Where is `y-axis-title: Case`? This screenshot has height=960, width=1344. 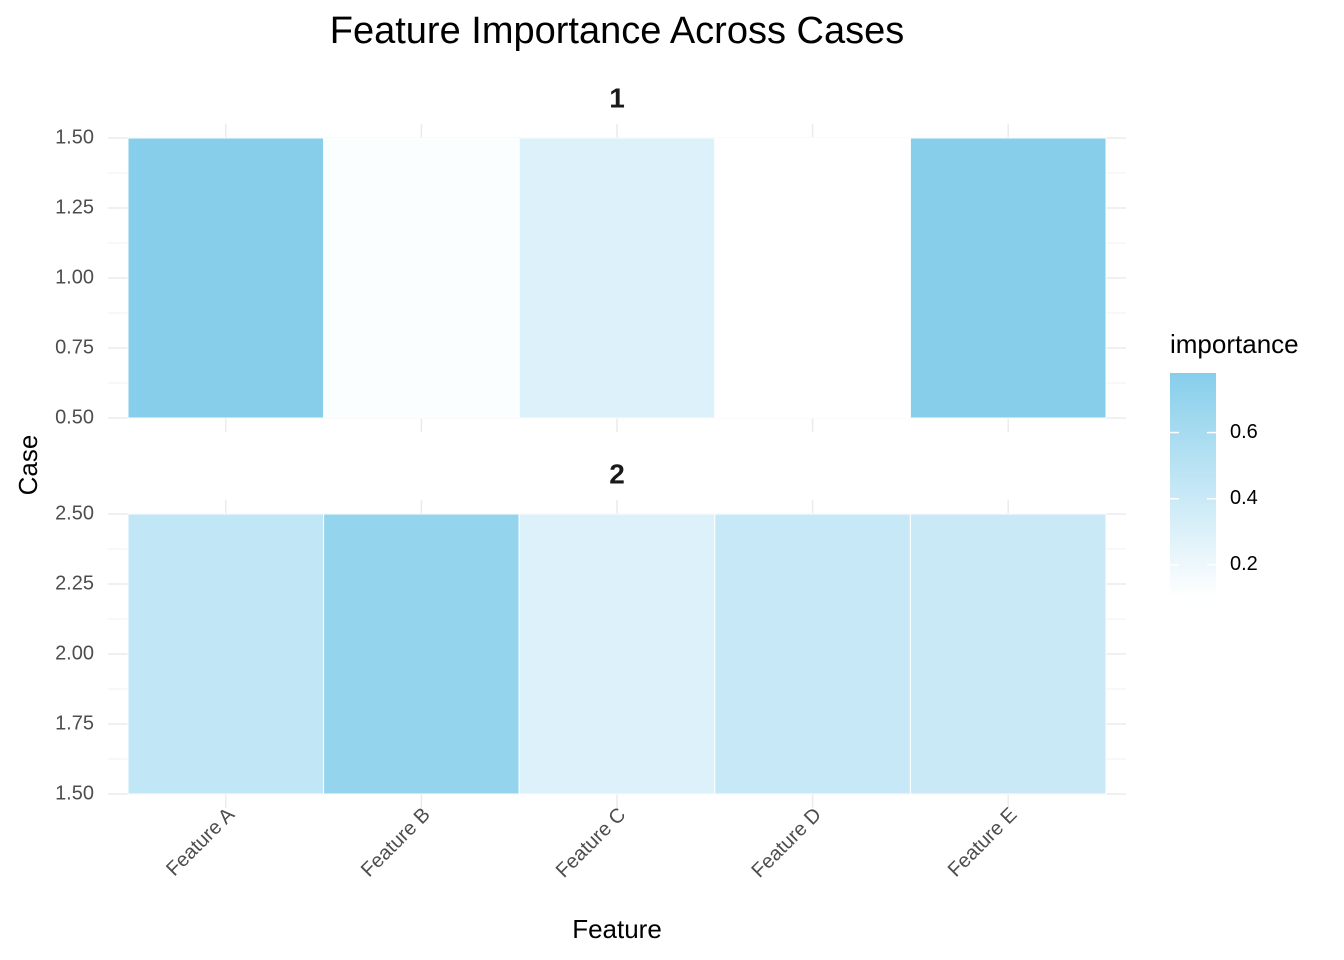 y-axis-title: Case is located at coordinates (28, 465).